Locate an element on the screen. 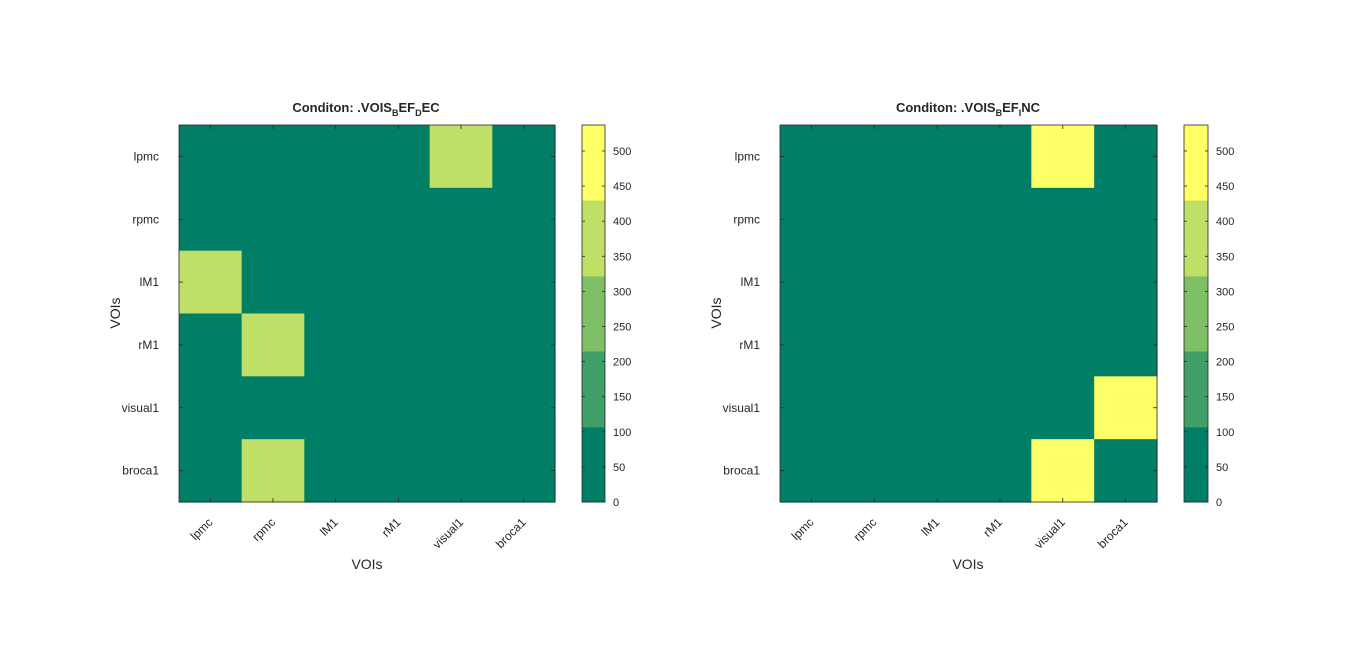  x-tick-label: lM1 is located at coordinates (329, 527).